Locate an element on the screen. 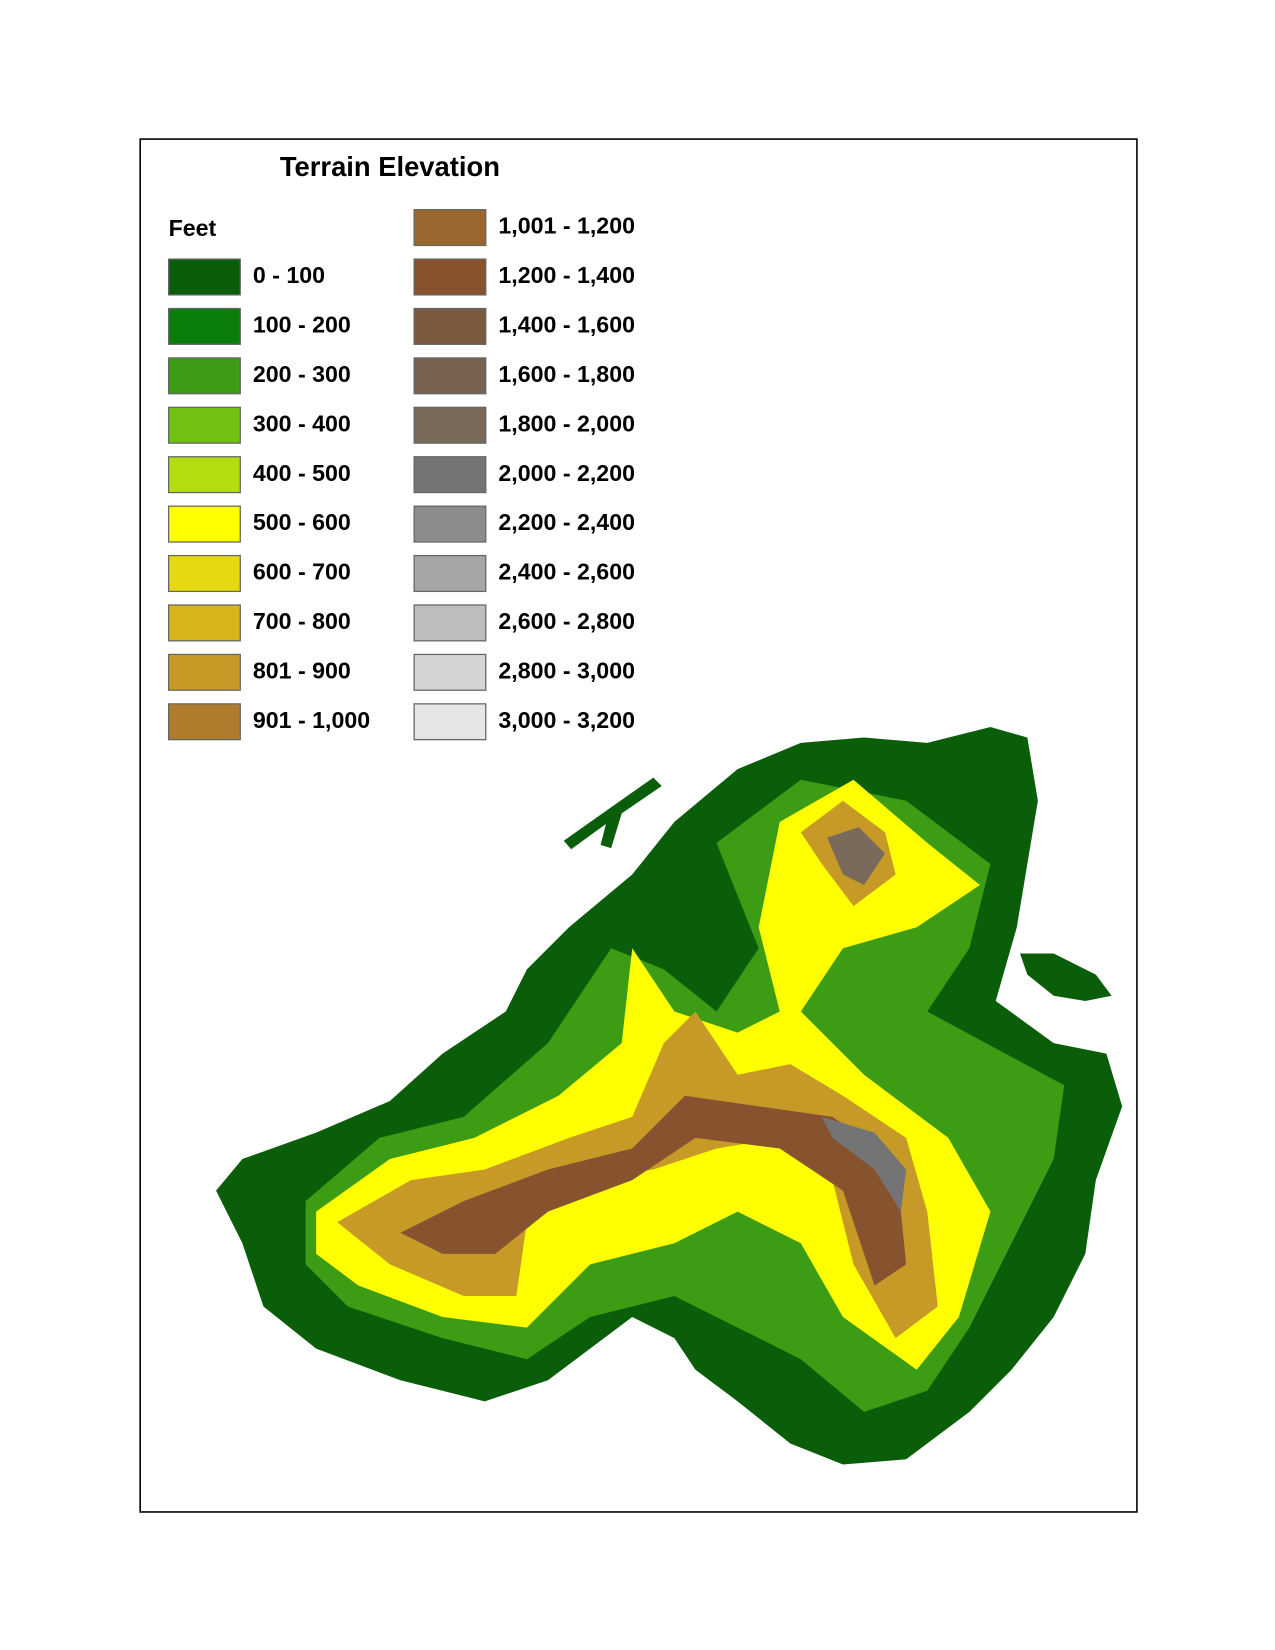 Image resolution: width=1275 pixels, height=1650 pixels. legend-label: 2,000 - 2,200 is located at coordinates (566, 473).